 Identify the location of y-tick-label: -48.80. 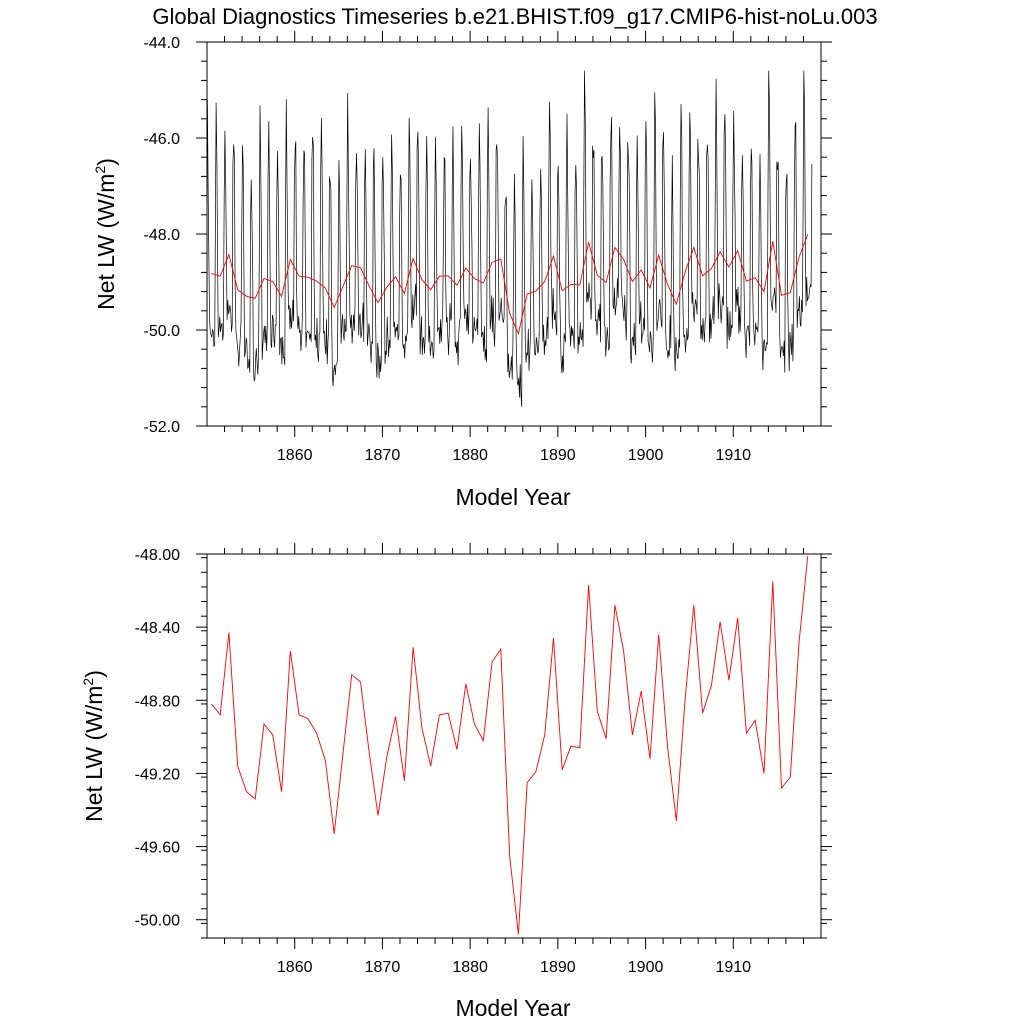
(157, 701).